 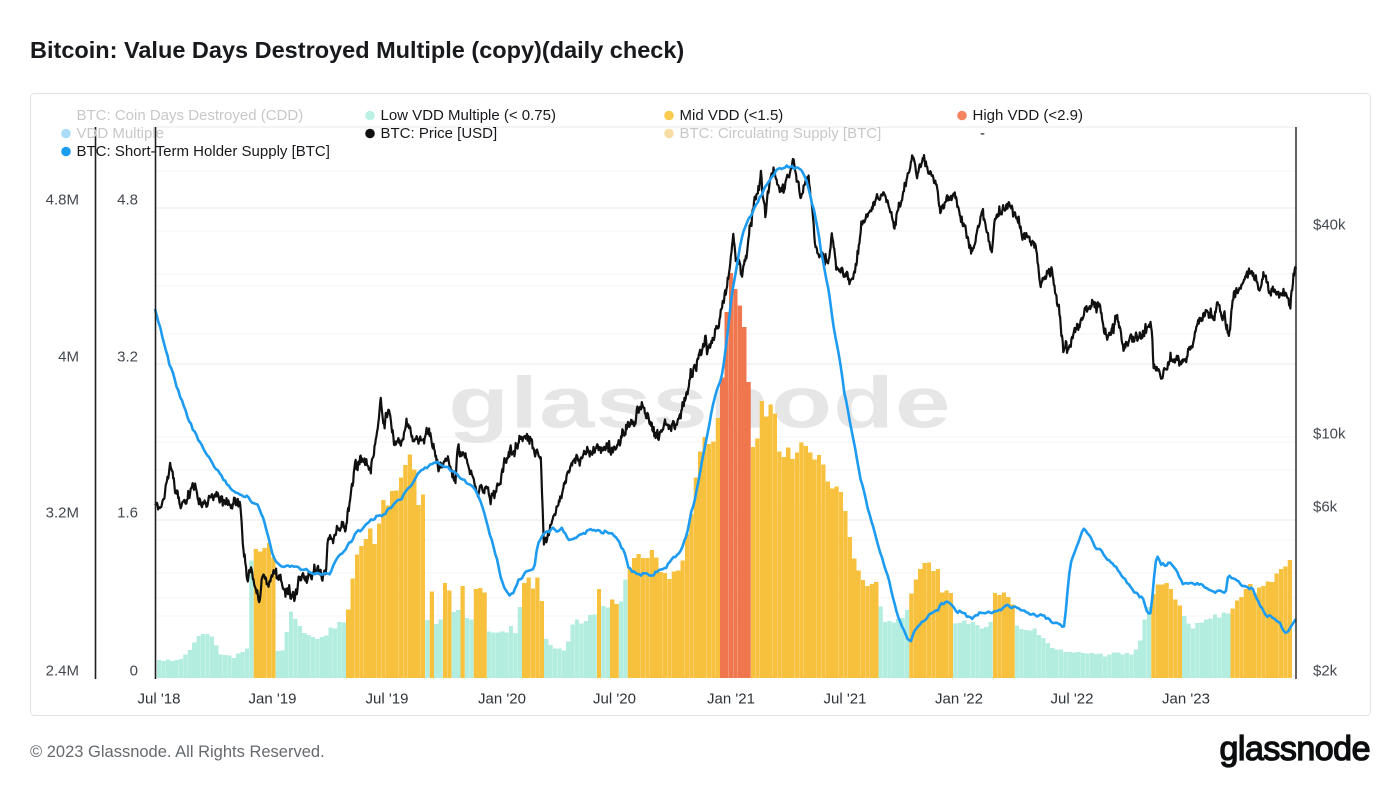 I want to click on svg-text: Jul '19, so click(x=387, y=699).